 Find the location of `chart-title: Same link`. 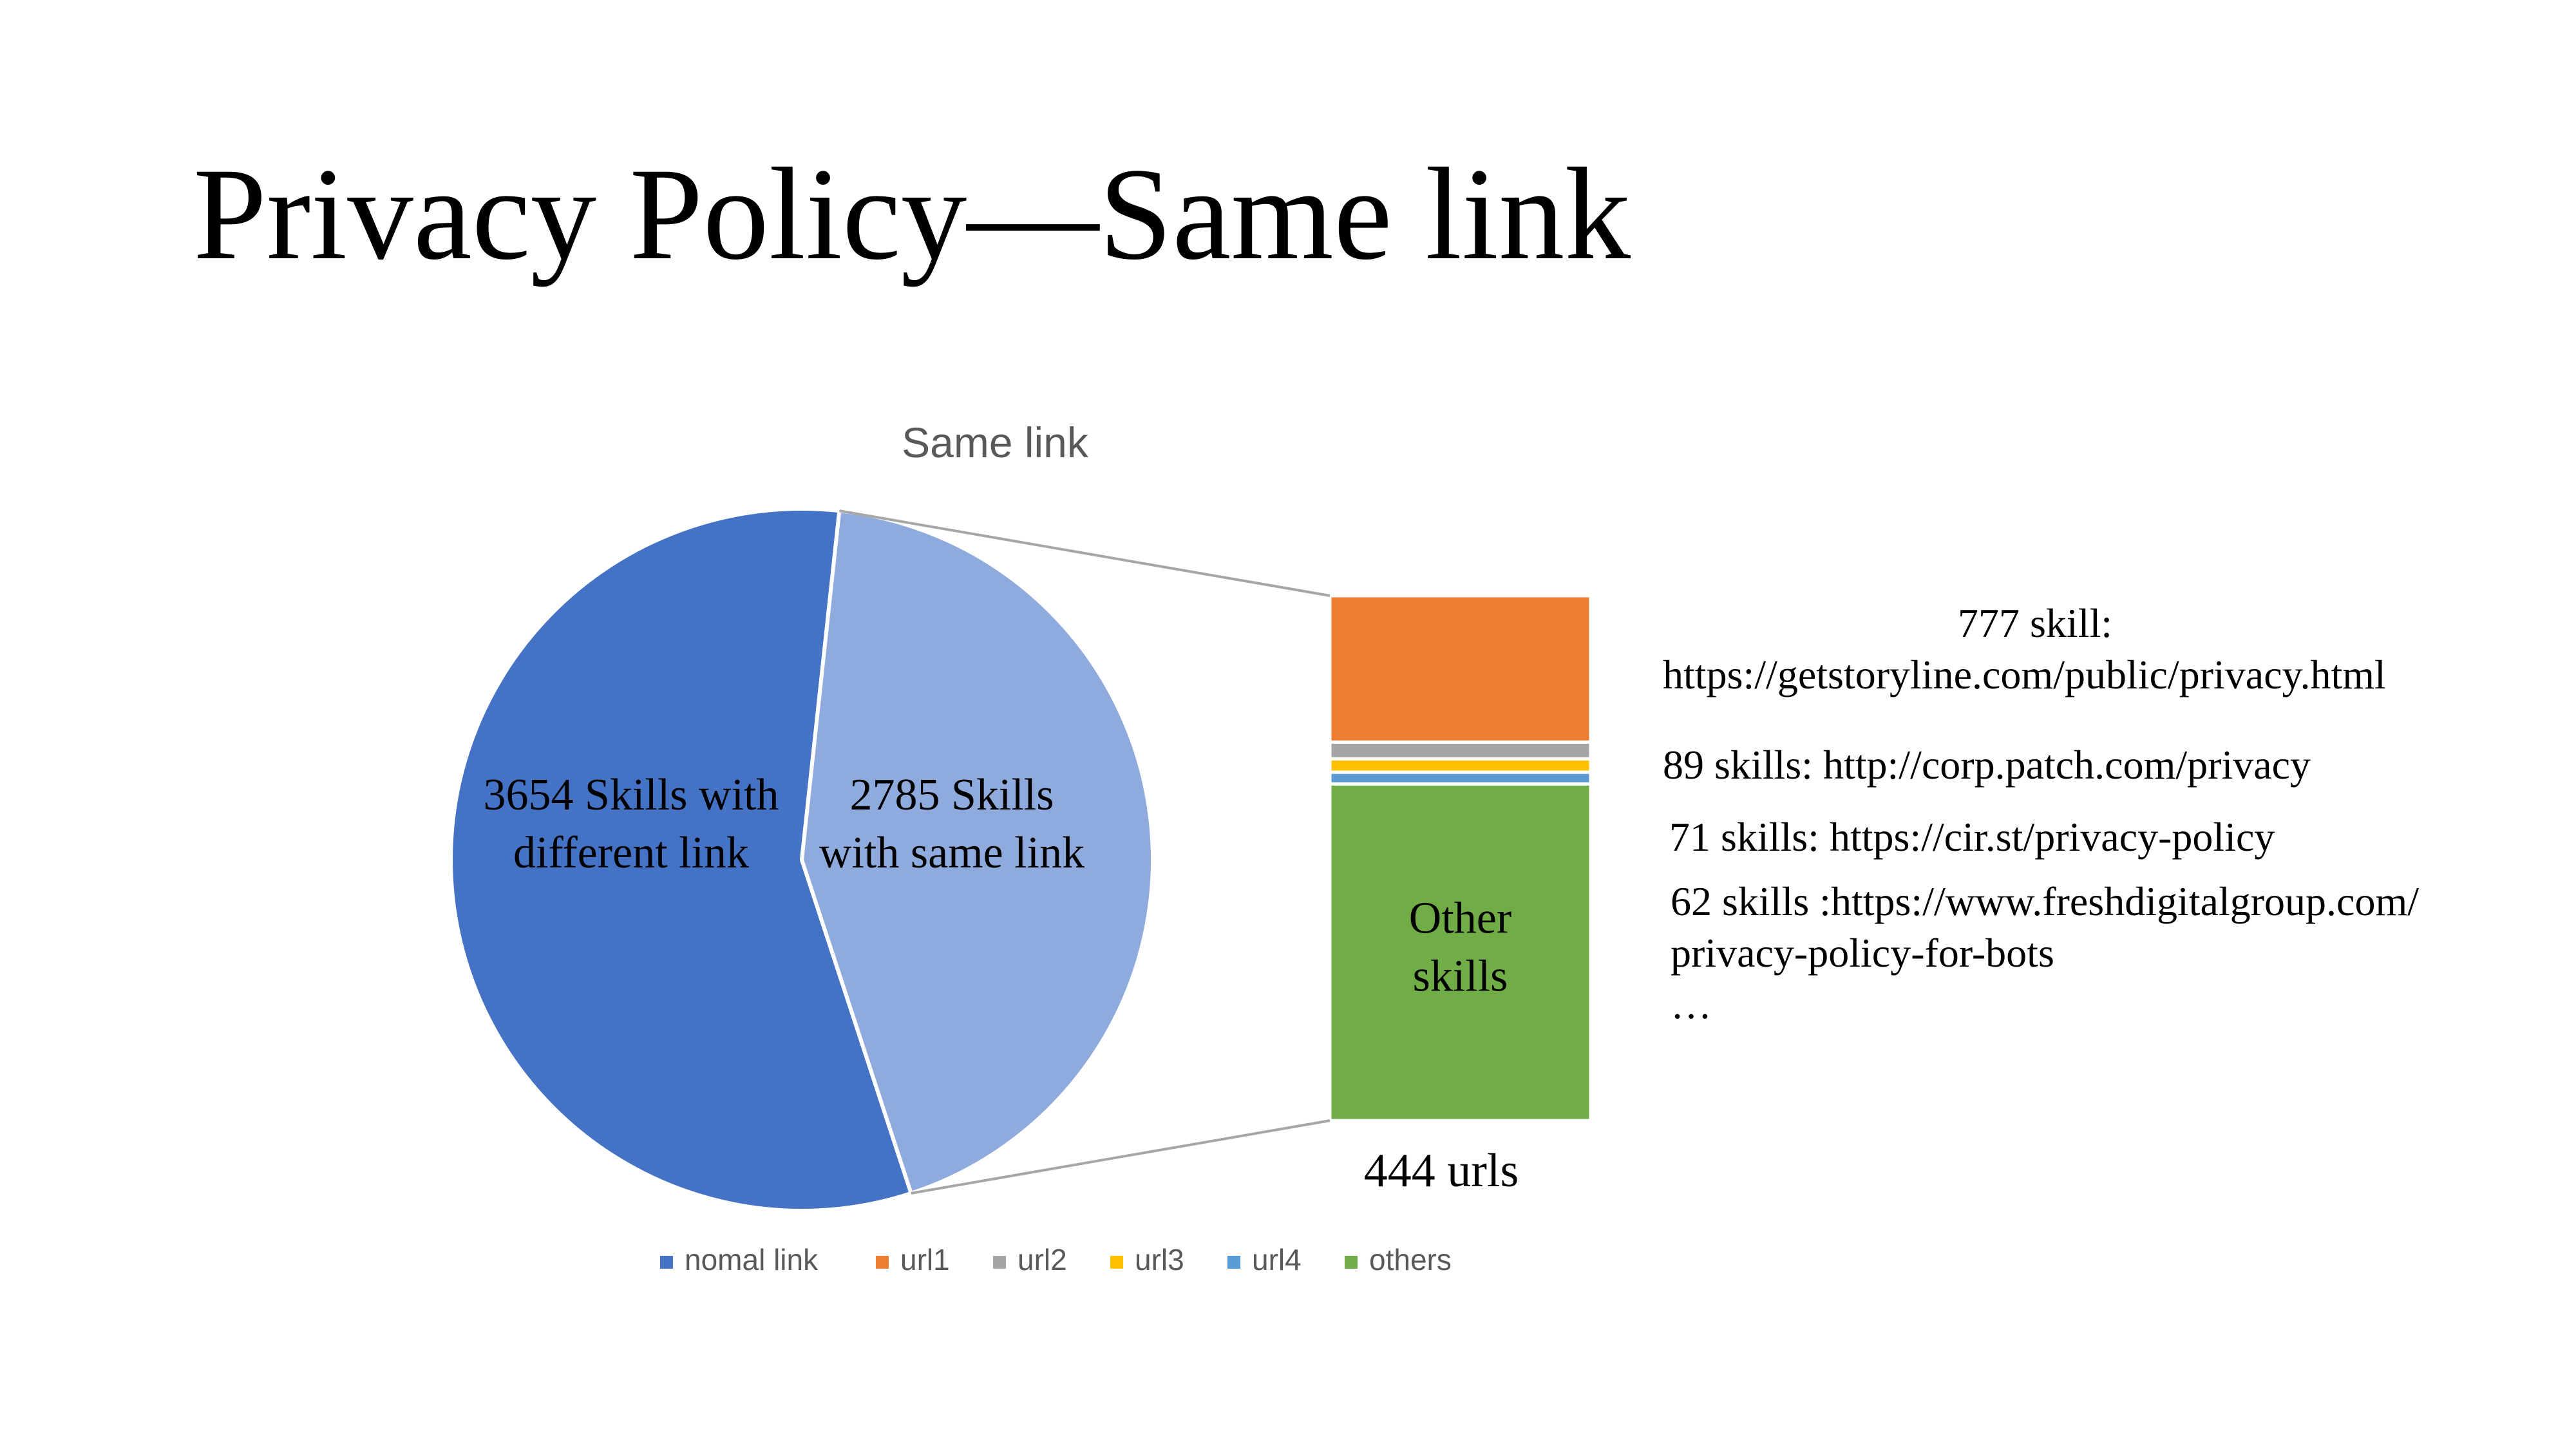

chart-title: Same link is located at coordinates (996, 443).